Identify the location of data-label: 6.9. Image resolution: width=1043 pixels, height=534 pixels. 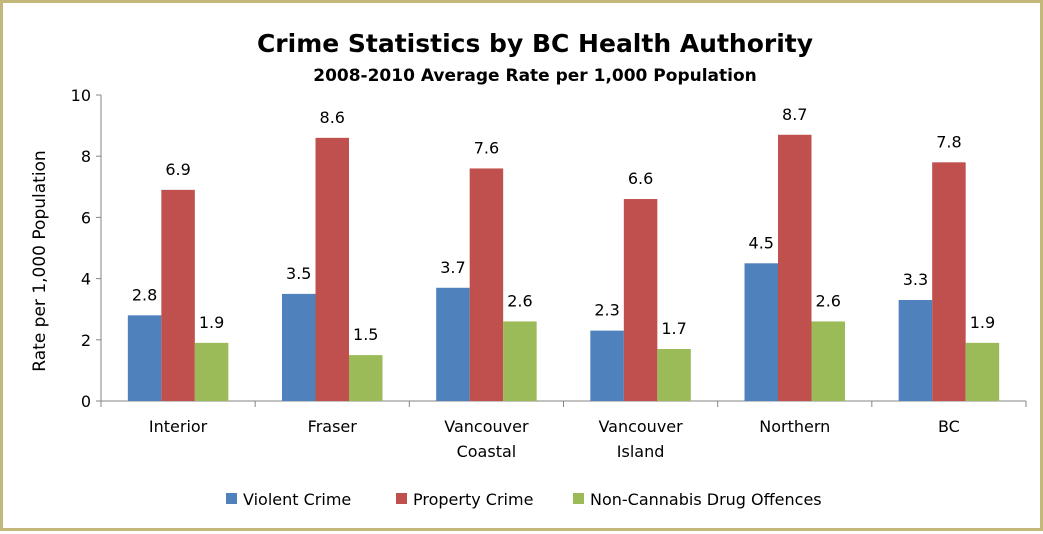
(177, 169).